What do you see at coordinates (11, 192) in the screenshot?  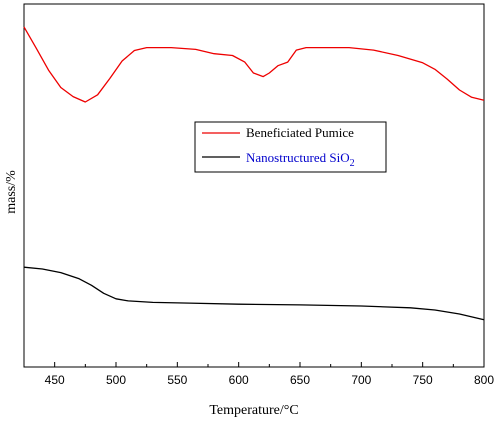 I see `y-axis-title: mass/%` at bounding box center [11, 192].